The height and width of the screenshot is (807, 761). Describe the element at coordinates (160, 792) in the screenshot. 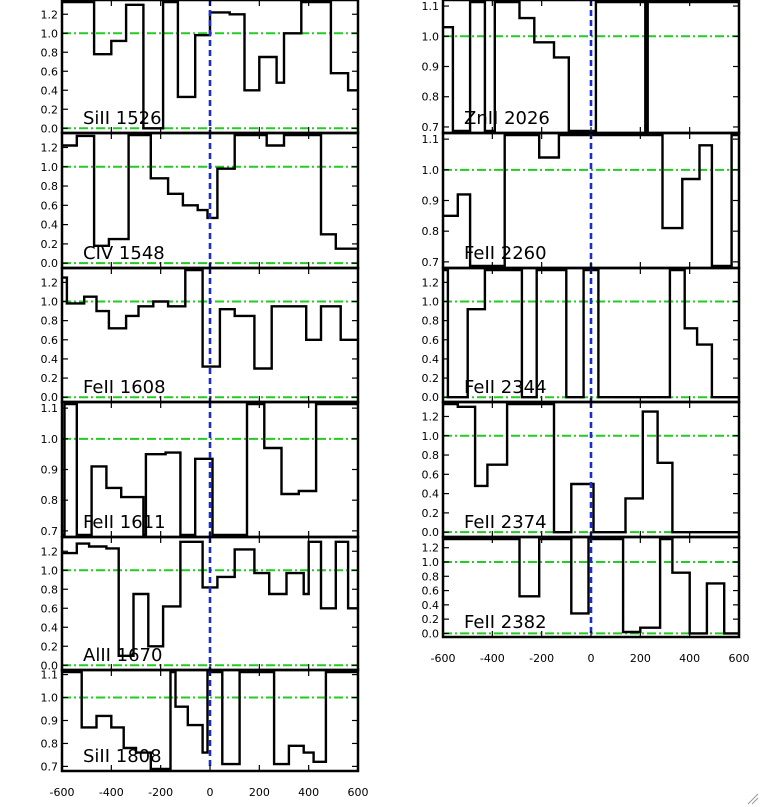

I see `x-tick-label: -200` at that location.